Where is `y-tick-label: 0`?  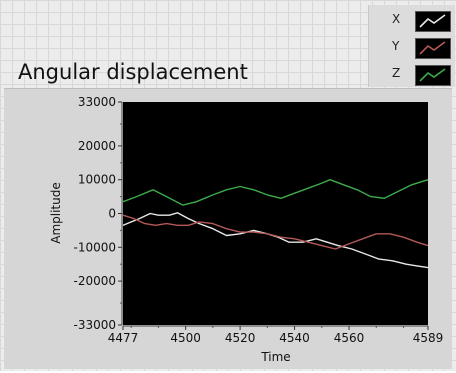
y-tick-label: 0 is located at coordinates (112, 214).